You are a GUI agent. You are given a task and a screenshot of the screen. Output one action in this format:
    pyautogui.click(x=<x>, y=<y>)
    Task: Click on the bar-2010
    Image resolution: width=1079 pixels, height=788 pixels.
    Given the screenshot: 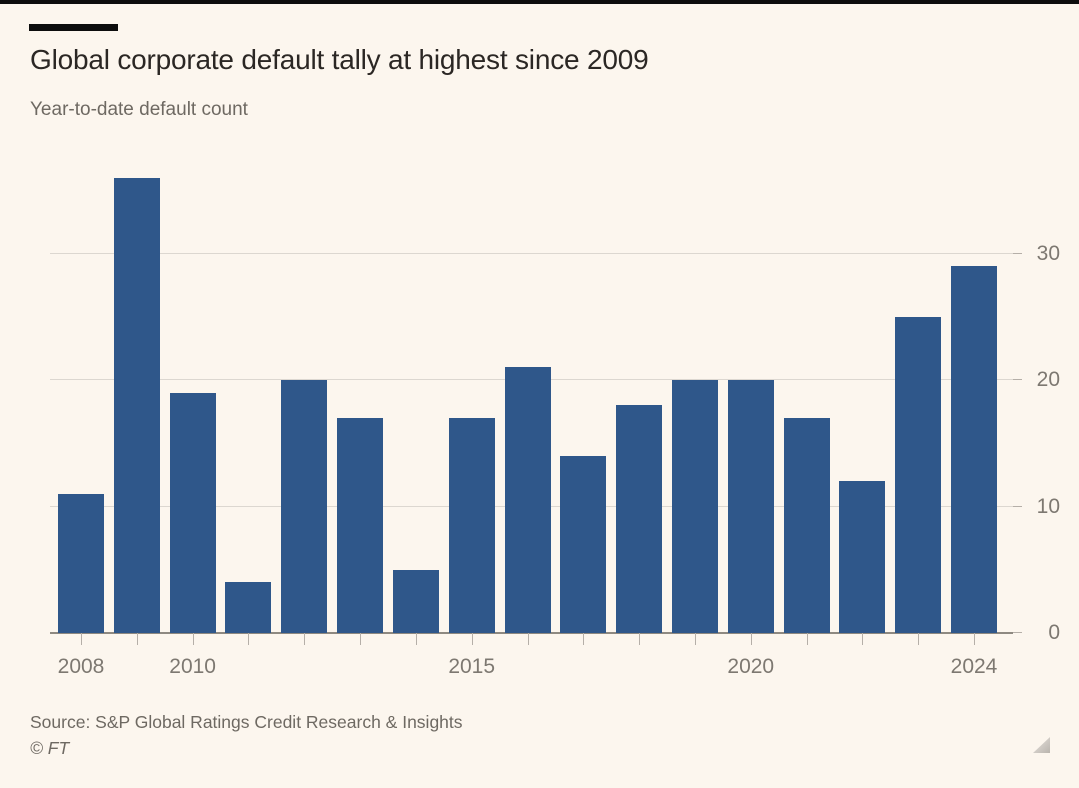 What is the action you would take?
    pyautogui.click(x=192, y=512)
    